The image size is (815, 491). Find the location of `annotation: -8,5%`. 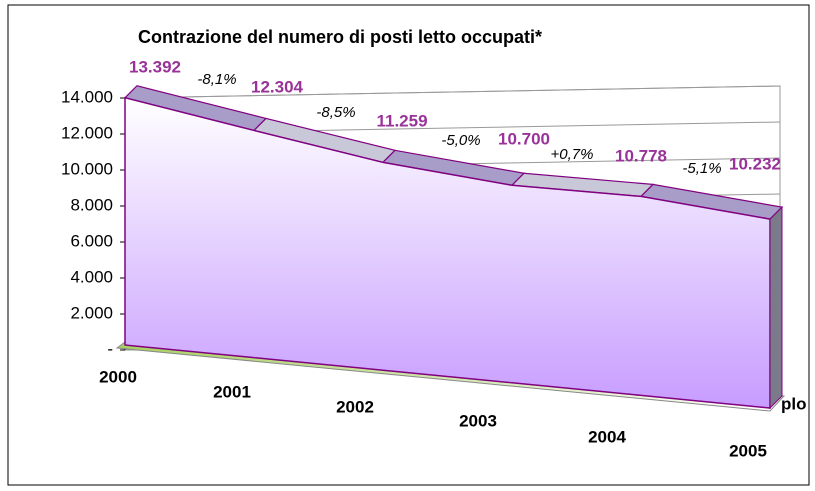

annotation: -8,5% is located at coordinates (335, 112).